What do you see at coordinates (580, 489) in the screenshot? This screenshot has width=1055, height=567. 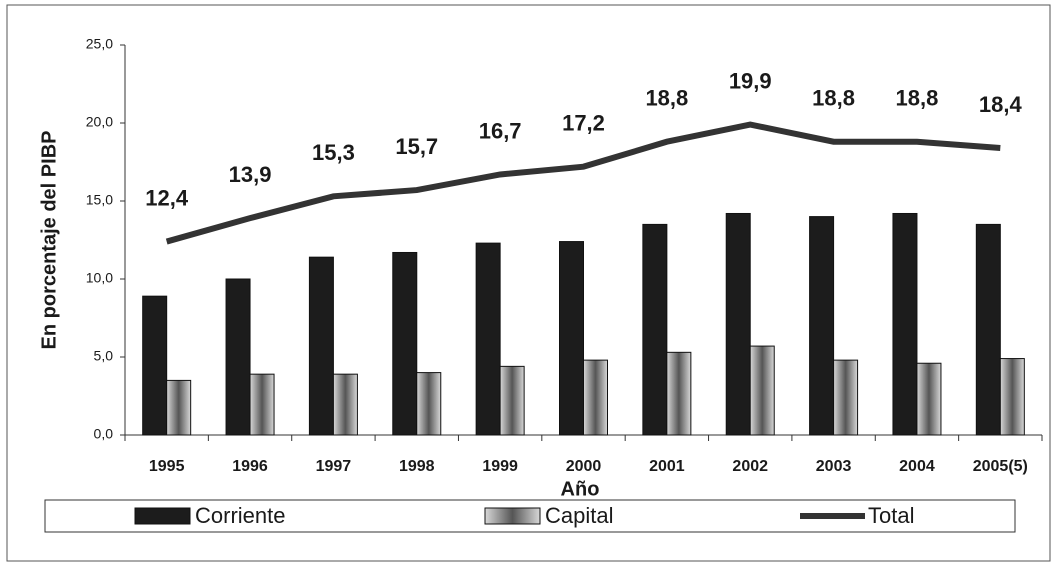 I see `x-axis-title: Año` at bounding box center [580, 489].